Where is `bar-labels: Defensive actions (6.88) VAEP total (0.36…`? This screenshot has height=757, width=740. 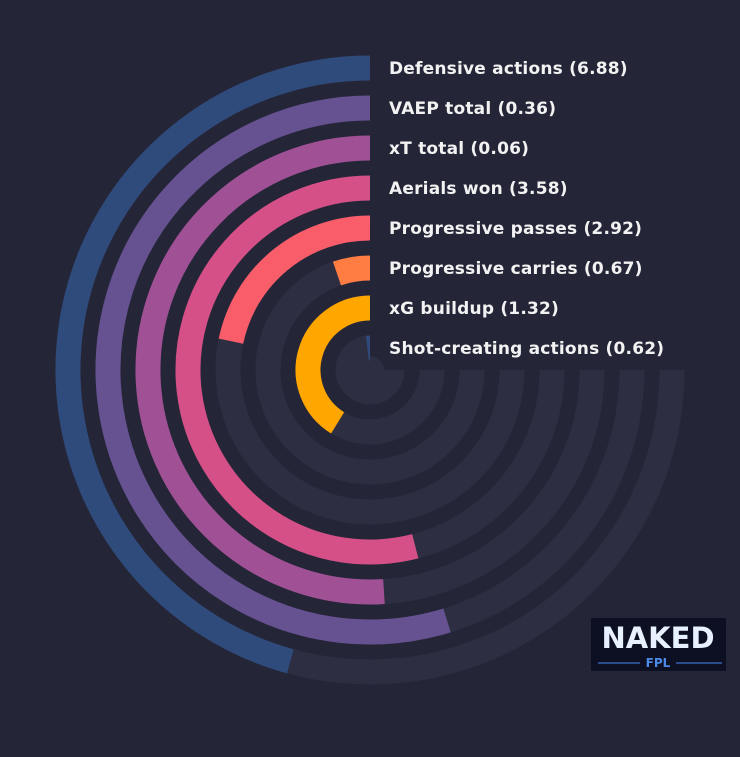 bar-labels: Defensive actions (6.88) VAEP total (0.36… is located at coordinates (526, 209).